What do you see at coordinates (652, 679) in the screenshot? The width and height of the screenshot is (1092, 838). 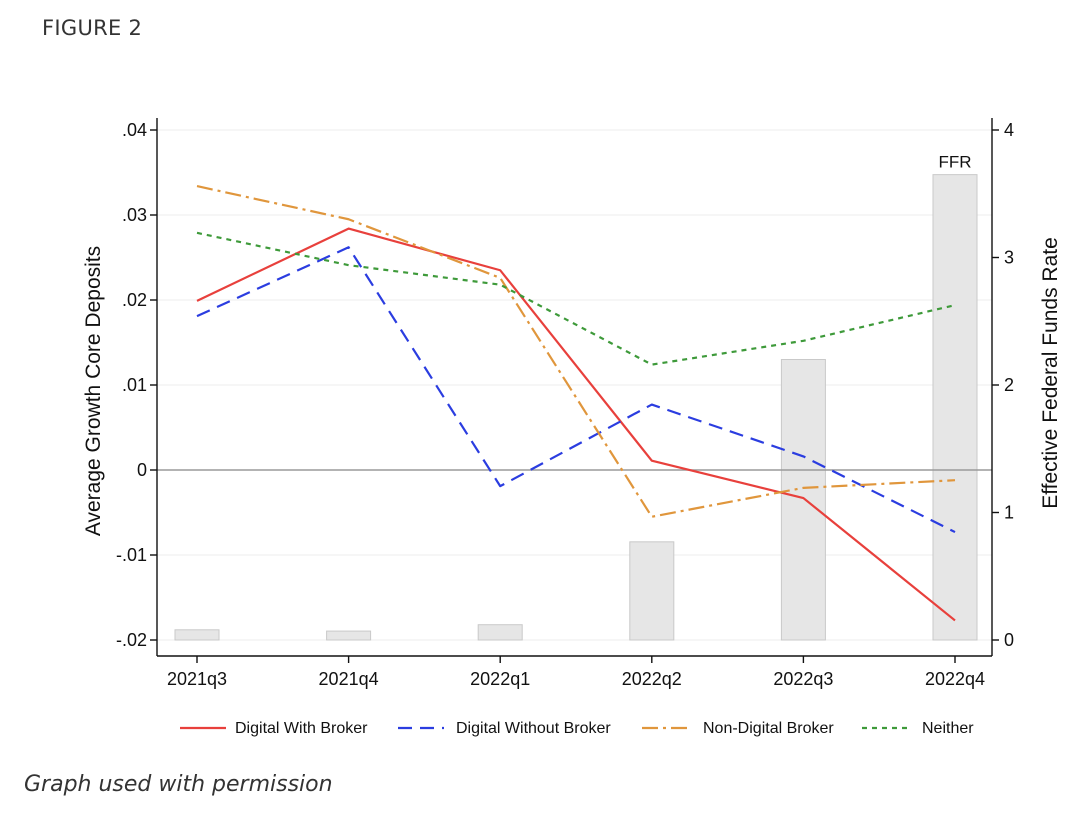 I see `x-tick-label: 2022q2` at bounding box center [652, 679].